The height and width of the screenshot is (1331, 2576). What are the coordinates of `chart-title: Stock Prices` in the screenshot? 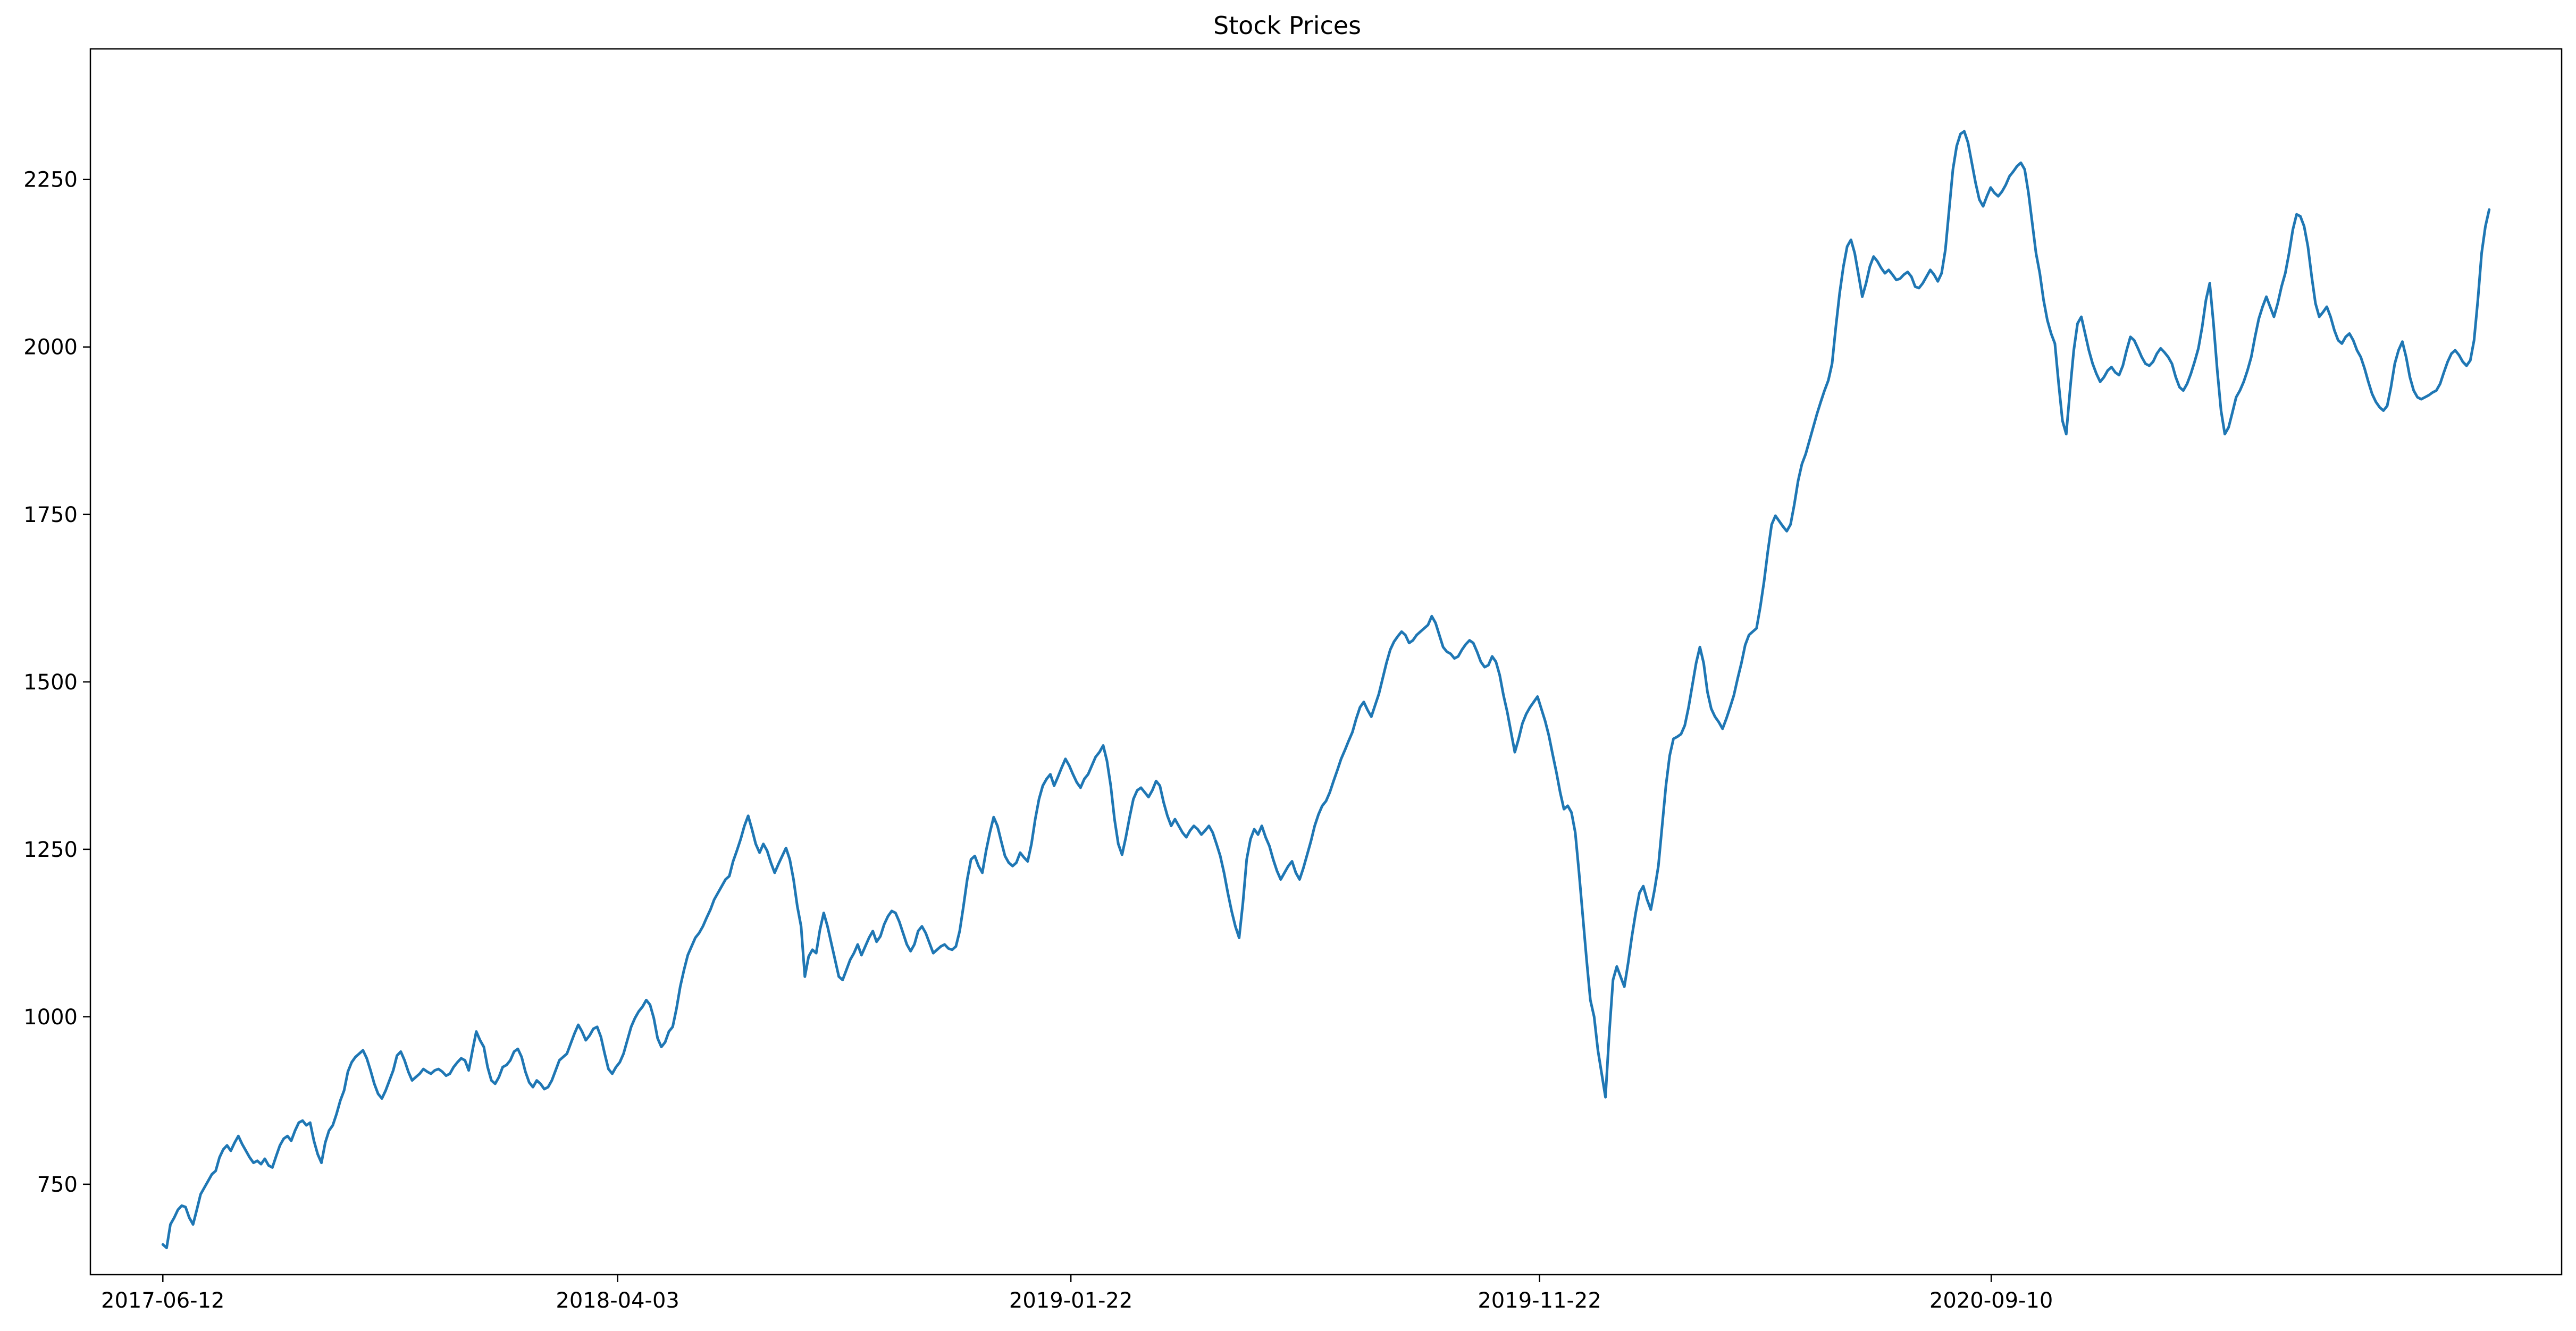 It's located at (1287, 25).